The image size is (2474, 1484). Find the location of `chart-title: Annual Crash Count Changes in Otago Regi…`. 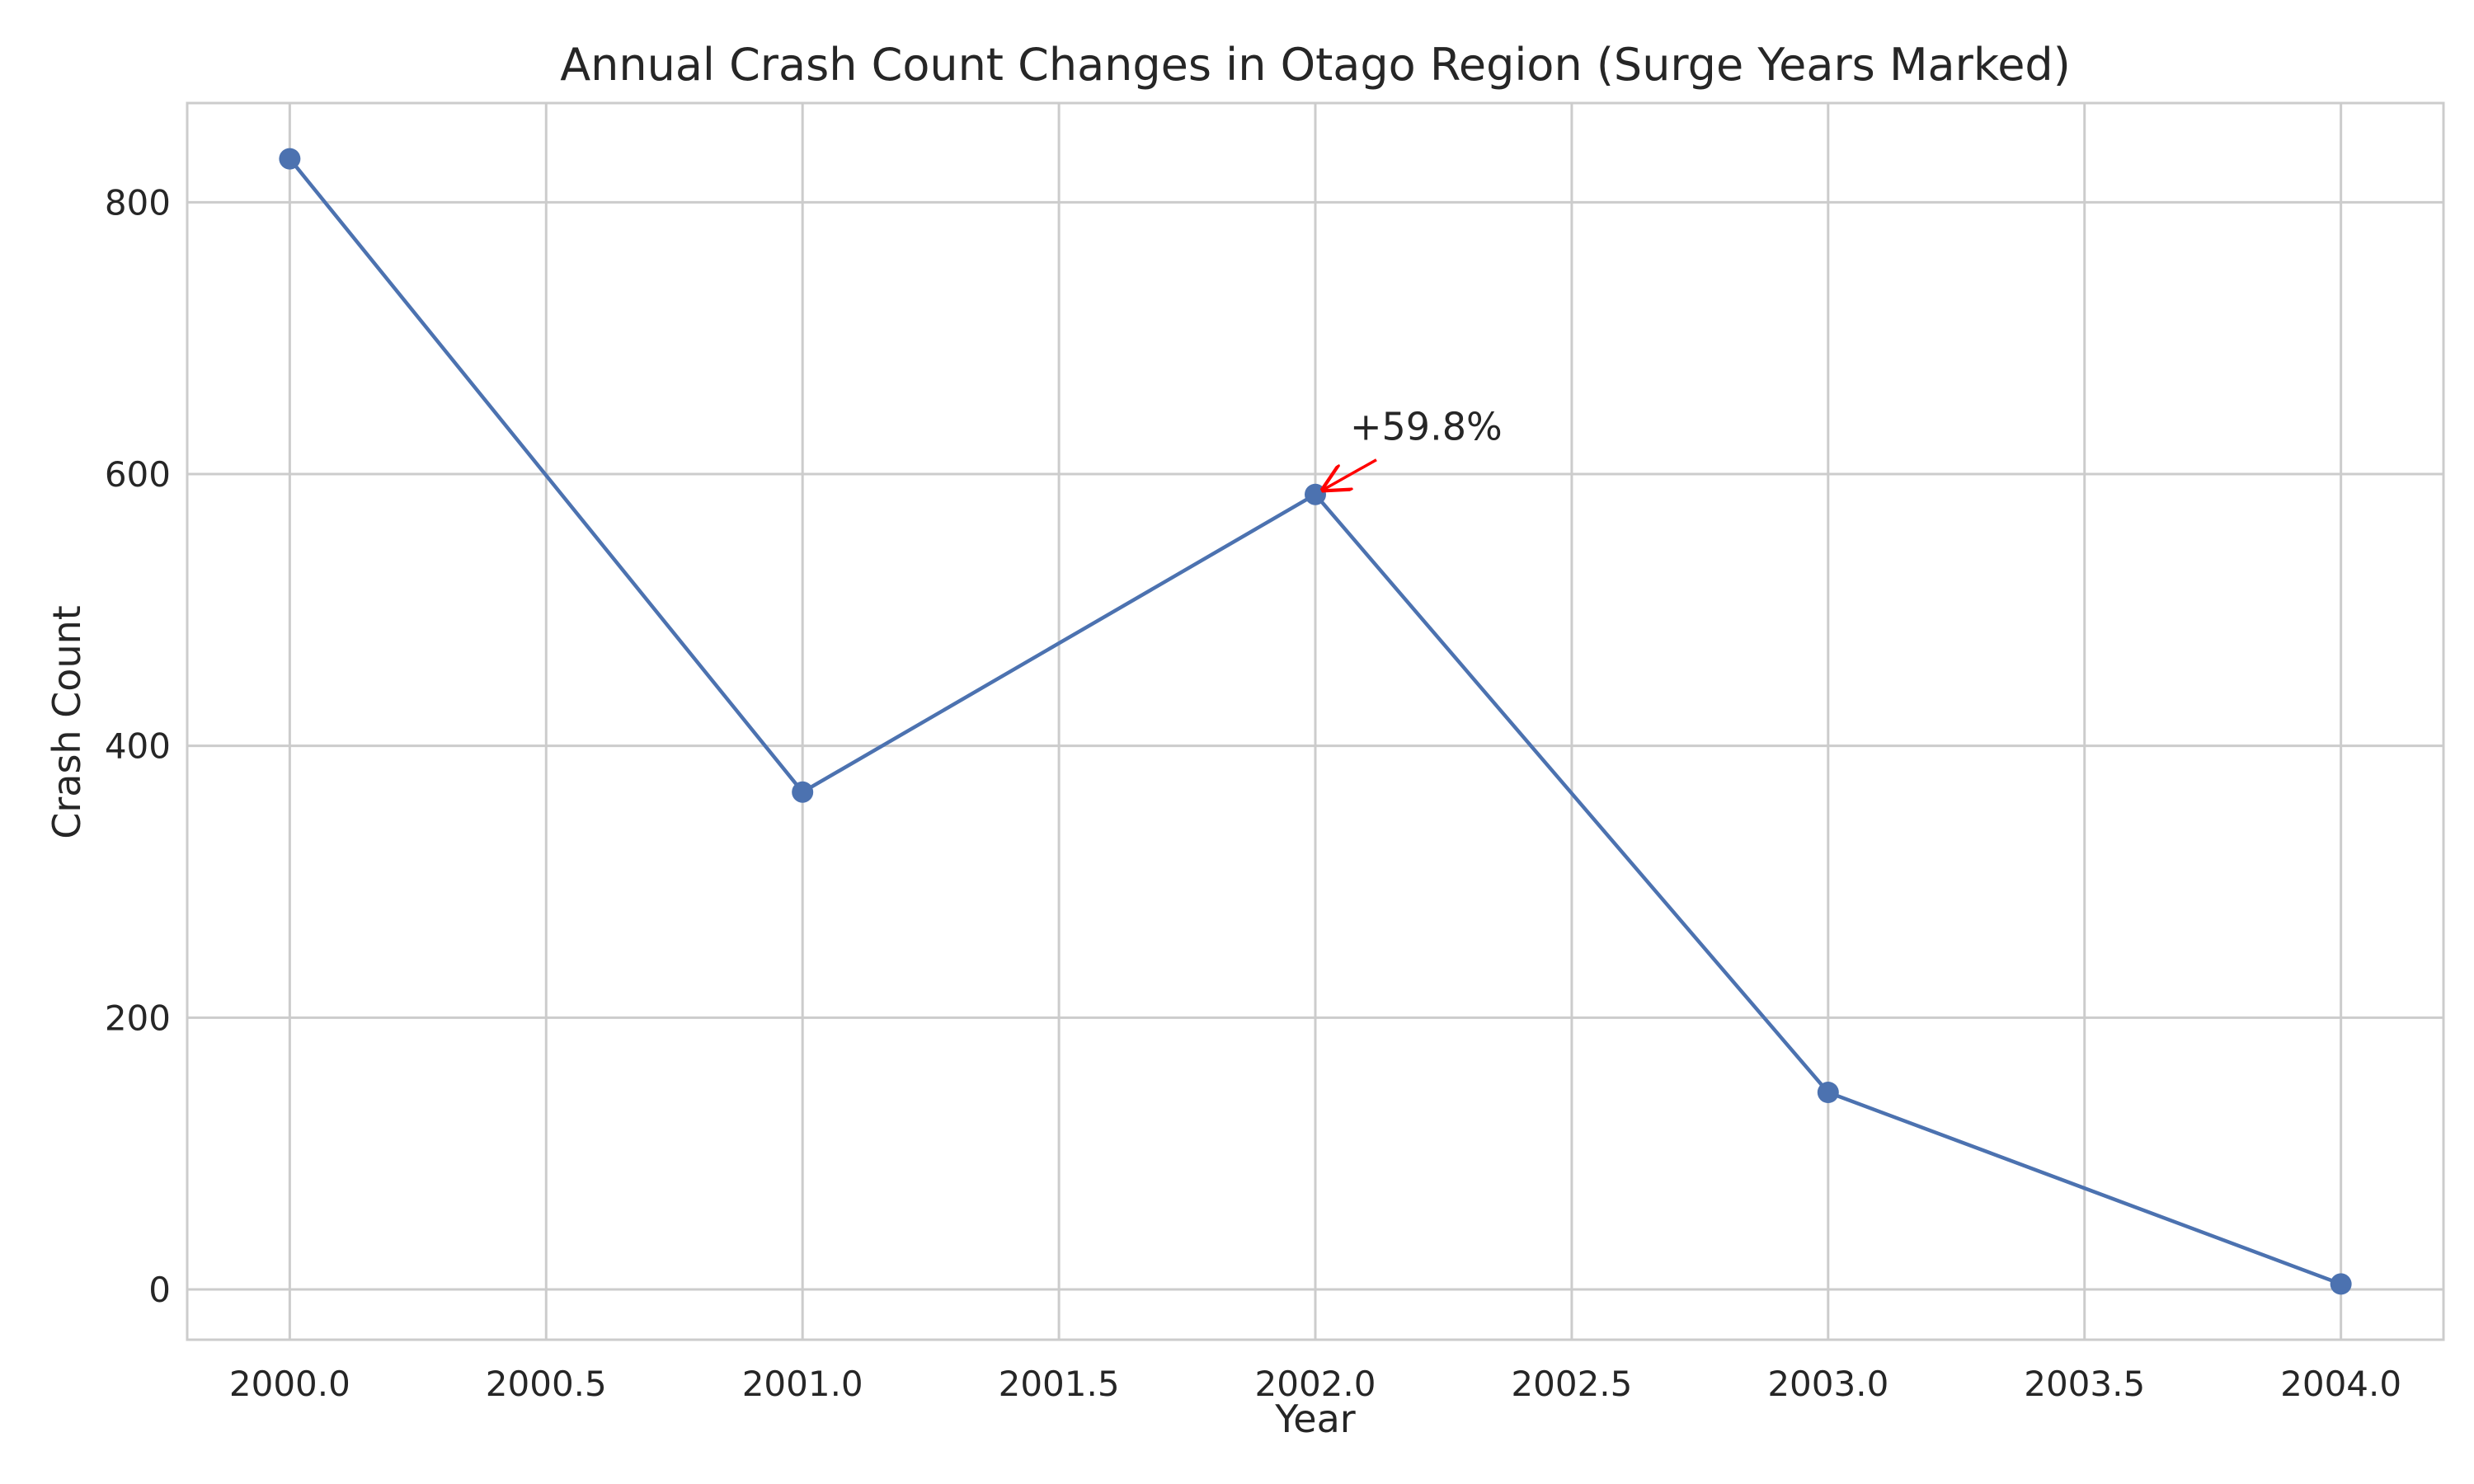

chart-title: Annual Crash Count Changes in Otago Regi… is located at coordinates (1315, 65).